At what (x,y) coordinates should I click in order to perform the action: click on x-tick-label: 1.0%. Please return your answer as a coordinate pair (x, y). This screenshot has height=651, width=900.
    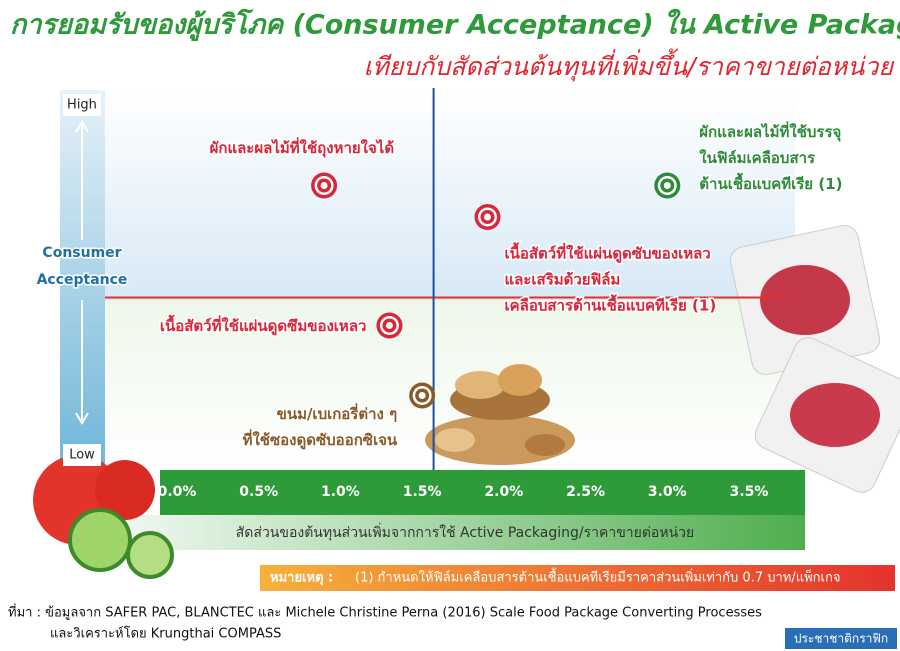
    Looking at the image, I should click on (340, 492).